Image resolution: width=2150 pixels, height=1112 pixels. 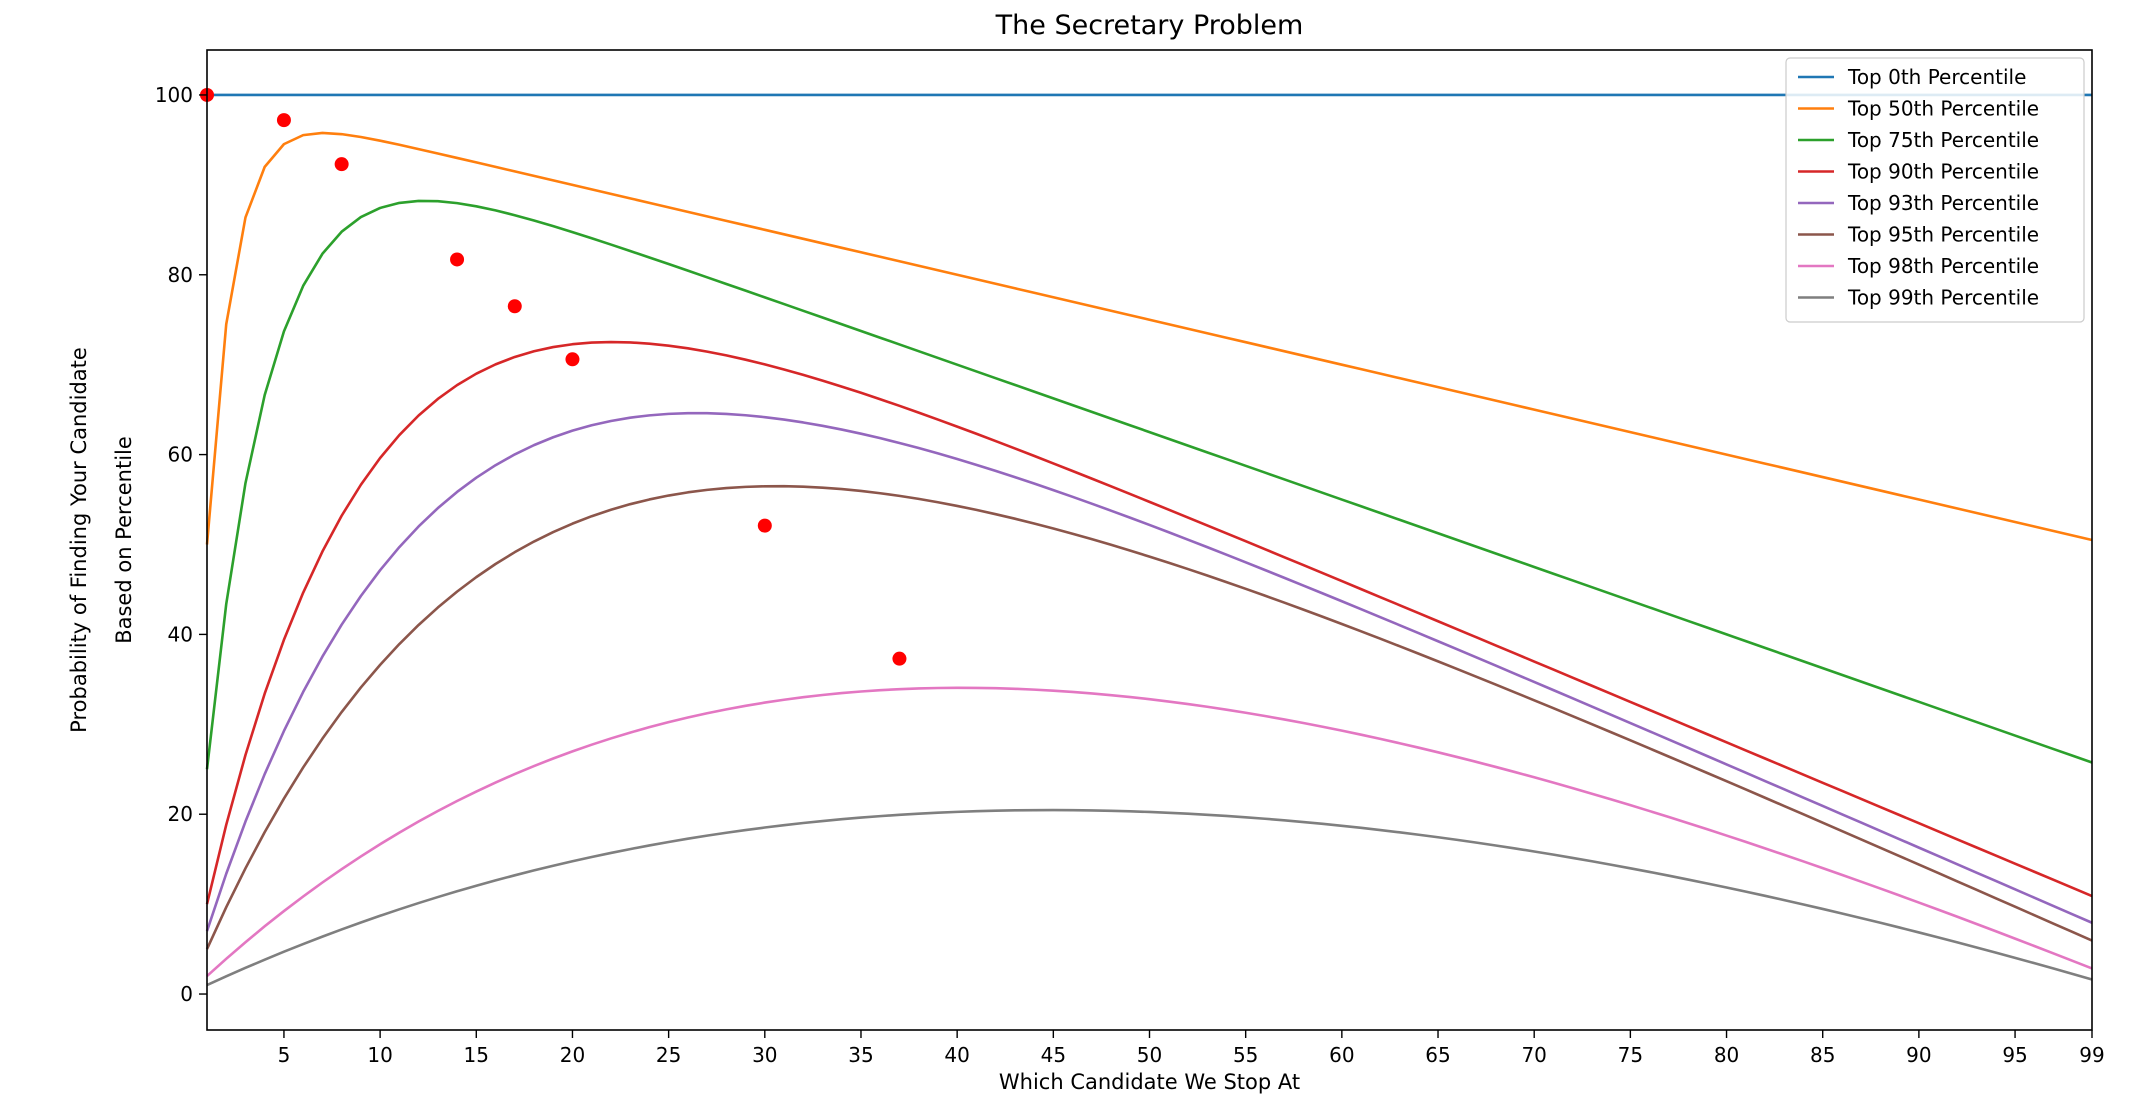 I want to click on x-tick-label: 50, so click(x=1149, y=1055).